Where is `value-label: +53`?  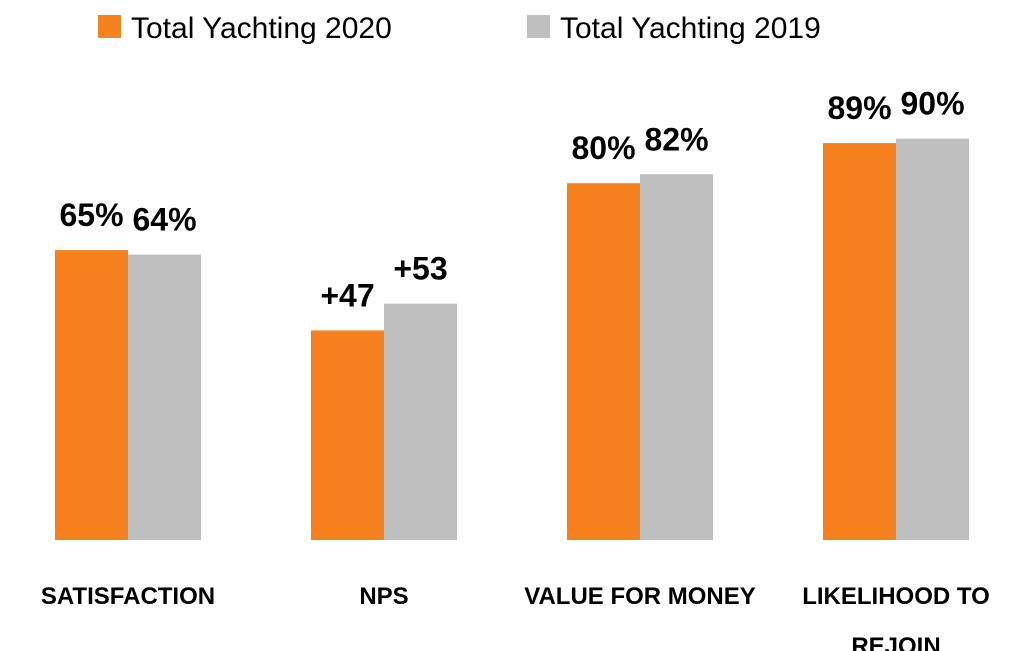 value-label: +53 is located at coordinates (420, 269).